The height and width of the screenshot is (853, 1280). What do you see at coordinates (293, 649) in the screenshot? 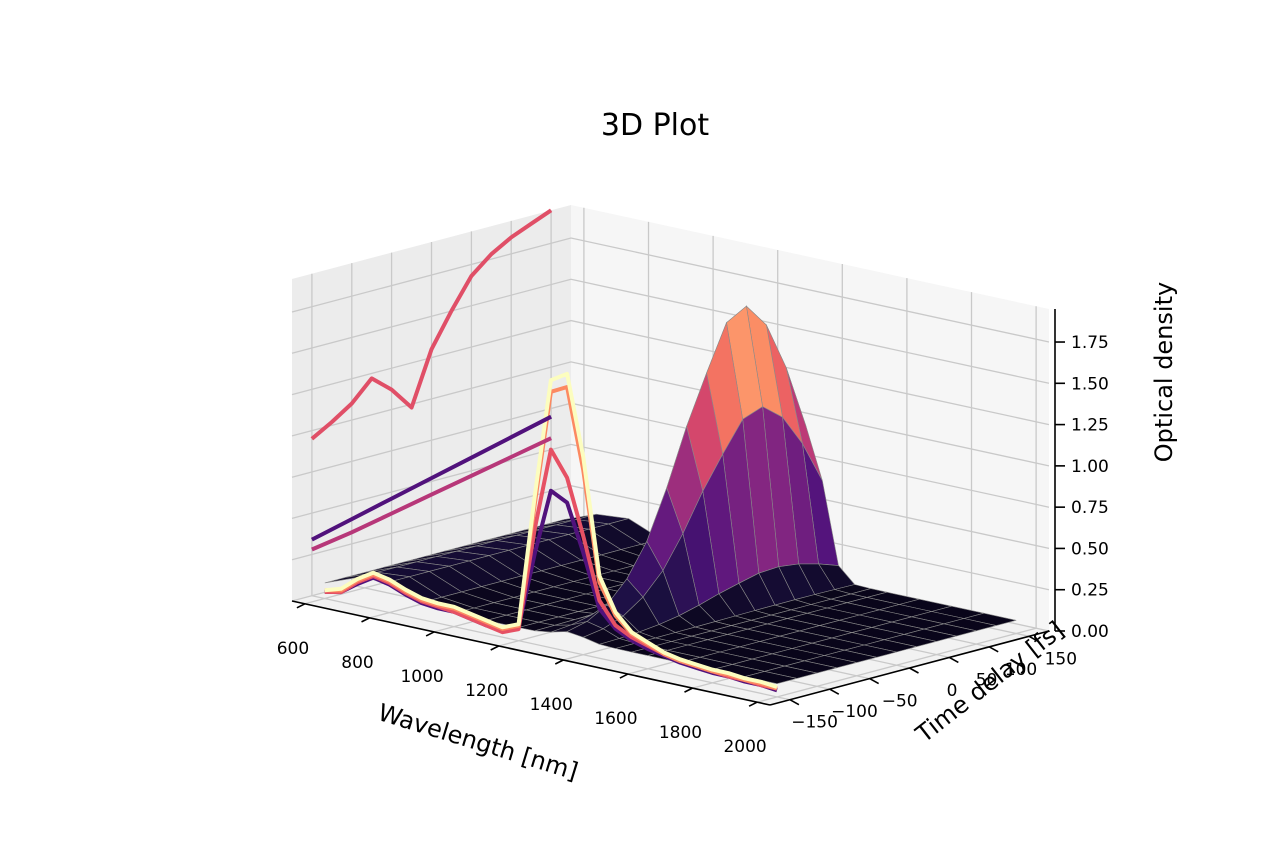
I see `x-tick-label: 600` at bounding box center [293, 649].